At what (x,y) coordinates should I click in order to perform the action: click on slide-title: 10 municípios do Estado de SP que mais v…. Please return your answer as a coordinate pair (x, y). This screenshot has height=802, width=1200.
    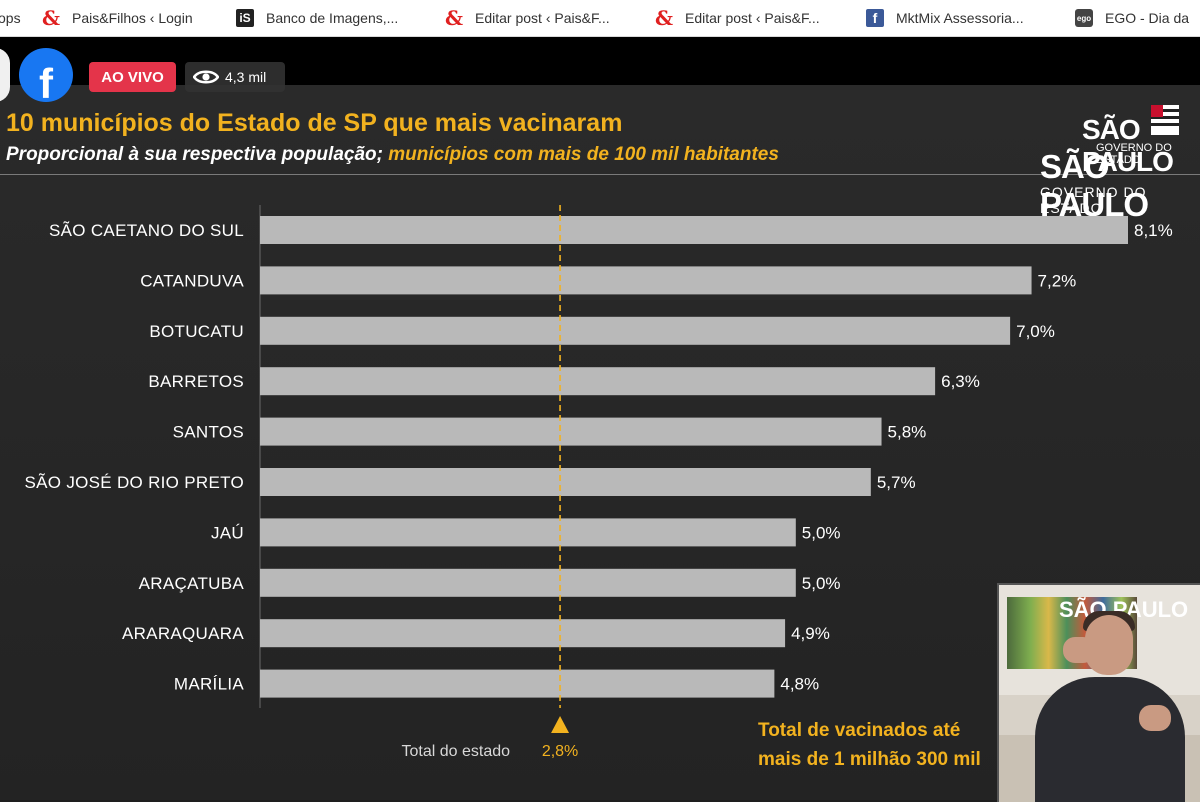
    Looking at the image, I should click on (314, 123).